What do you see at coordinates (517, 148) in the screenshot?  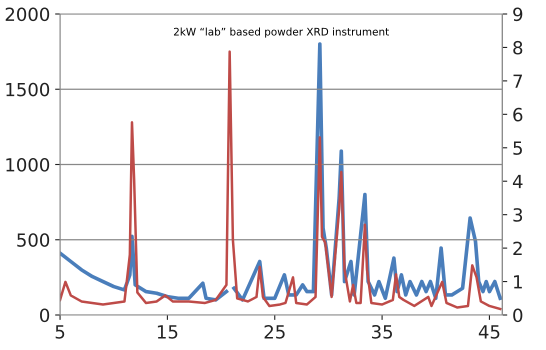 I see `y2-tick-label: 5` at bounding box center [517, 148].